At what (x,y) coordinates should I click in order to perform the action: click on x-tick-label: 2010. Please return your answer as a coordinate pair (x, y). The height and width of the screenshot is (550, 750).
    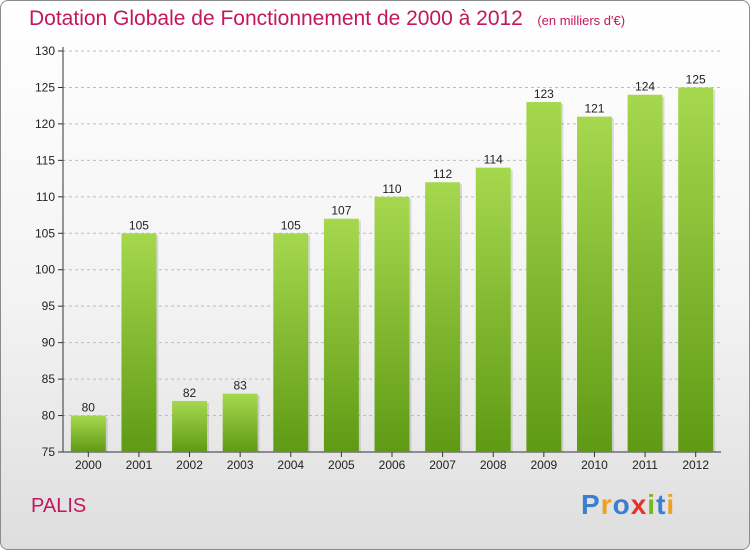
    Looking at the image, I should click on (594, 465).